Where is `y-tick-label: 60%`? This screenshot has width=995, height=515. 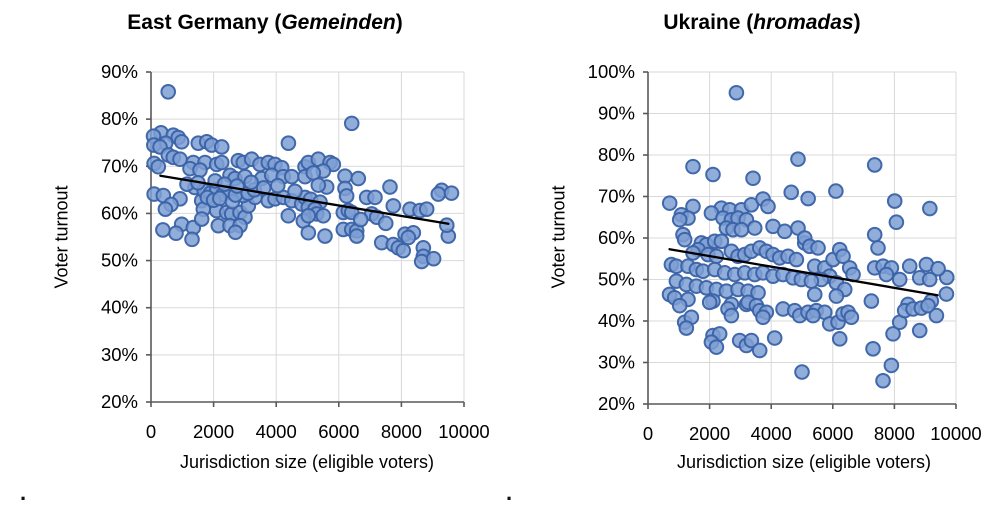
y-tick-label: 60% is located at coordinates (616, 237).